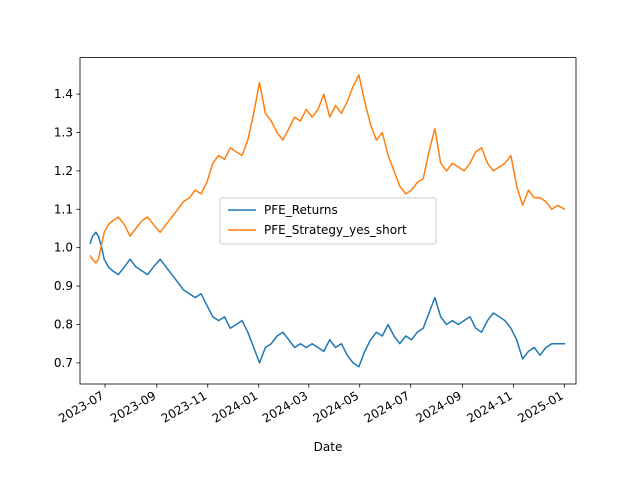 This screenshot has height=480, width=640. Describe the element at coordinates (67, 228) in the screenshot. I see `y-axis-ticks: 0.7 0.8 0.9 1.0 1.1 1.2 1.3 1.4` at that location.